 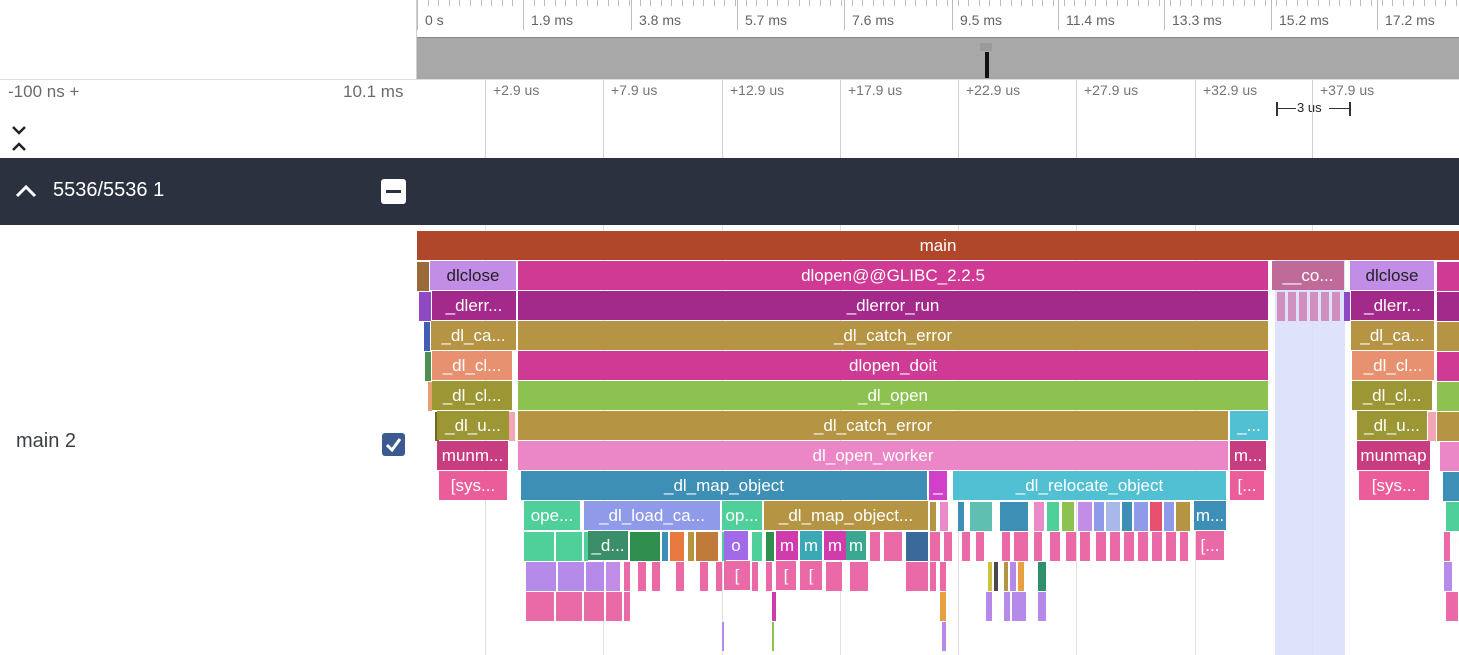 I want to click on slice: dlopen_doit, so click(x=893, y=365).